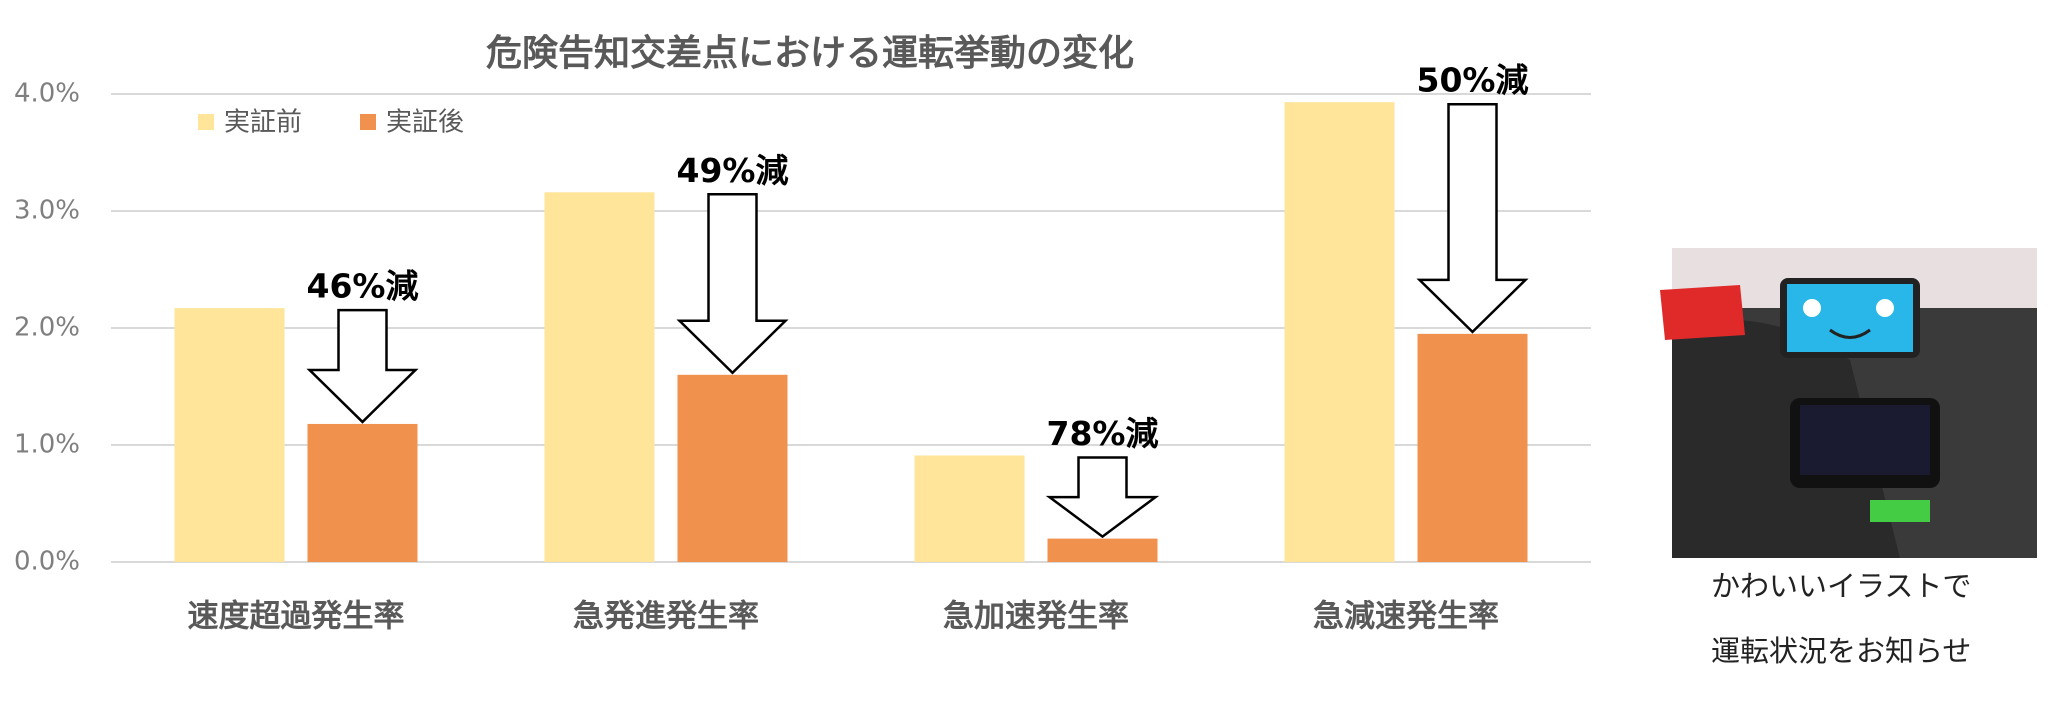 Image resolution: width=2048 pixels, height=722 pixels. What do you see at coordinates (1841, 586) in the screenshot?
I see `photo-caption: かわいいイラストで` at bounding box center [1841, 586].